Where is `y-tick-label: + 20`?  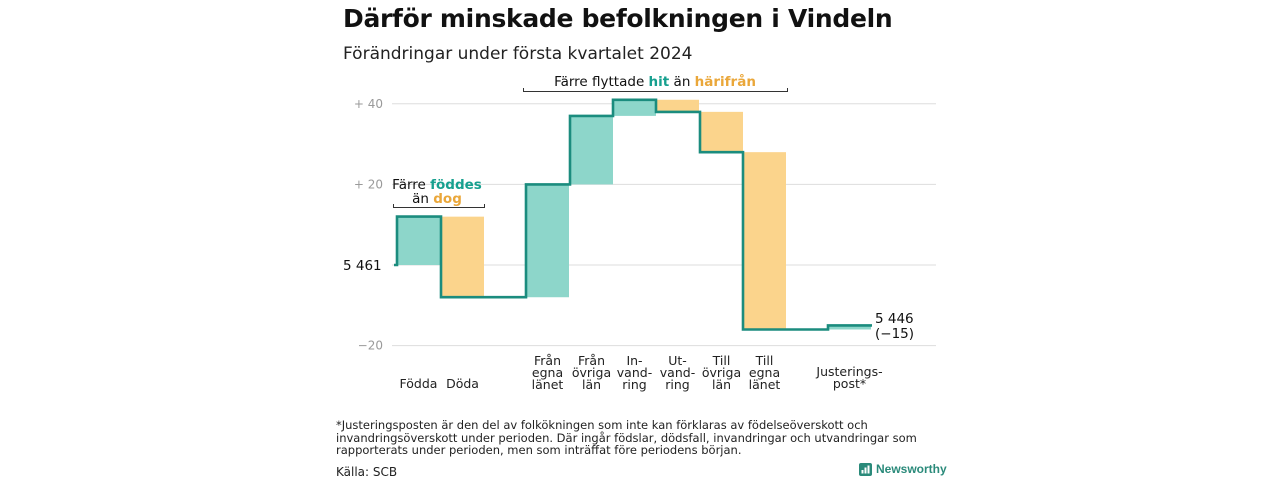 y-tick-label: + 20 is located at coordinates (368, 184).